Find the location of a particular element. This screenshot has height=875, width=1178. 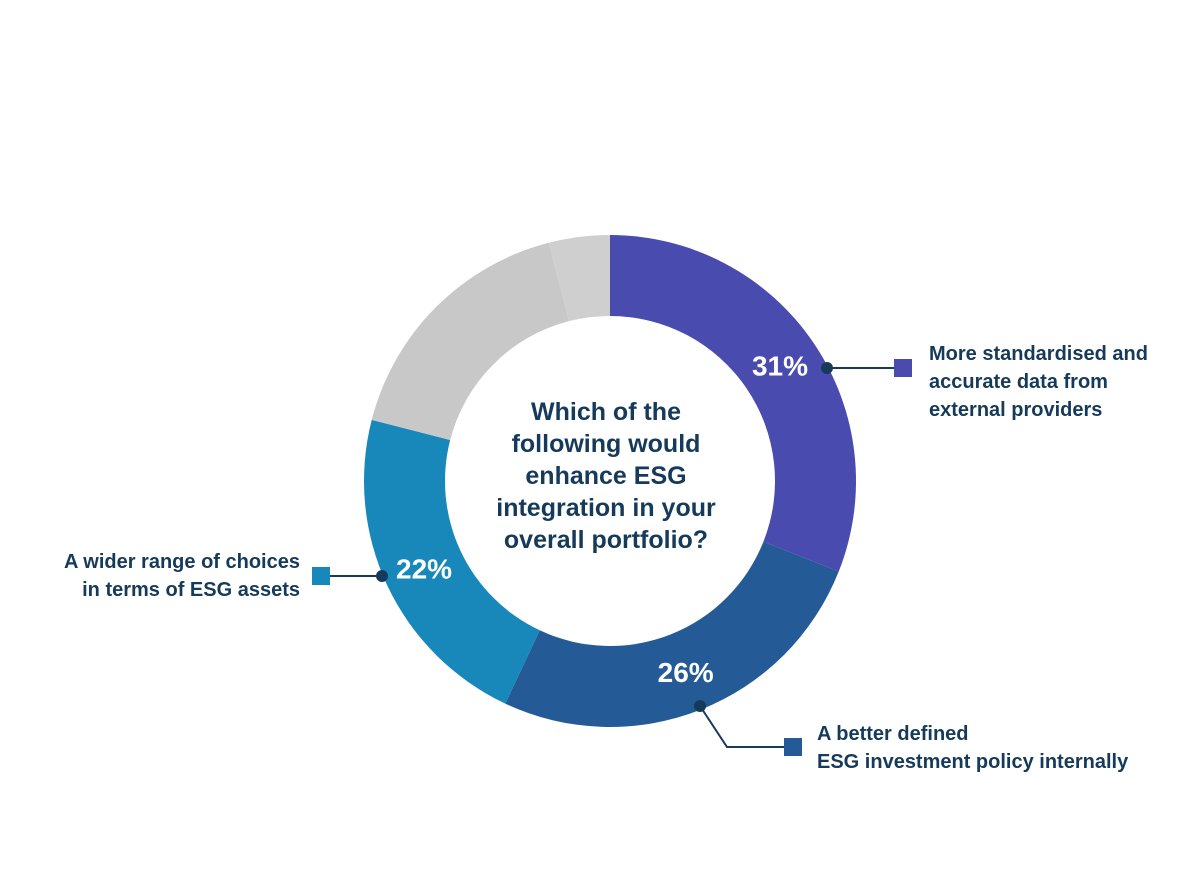

legend-label-line: in terms of ESG assets is located at coordinates (191, 590).